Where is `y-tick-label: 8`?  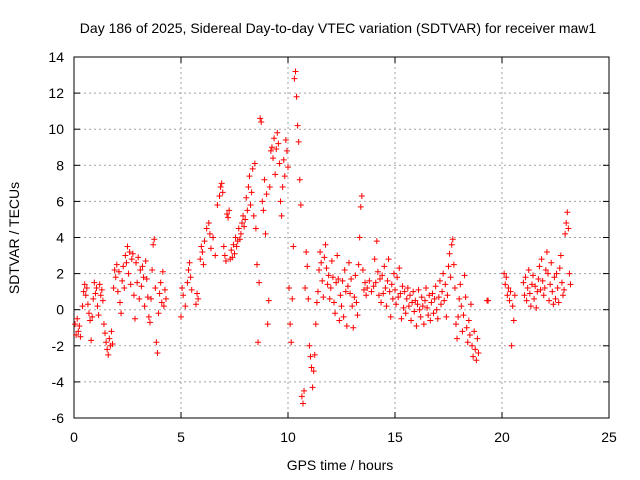 y-tick-label: 8 is located at coordinates (60, 165).